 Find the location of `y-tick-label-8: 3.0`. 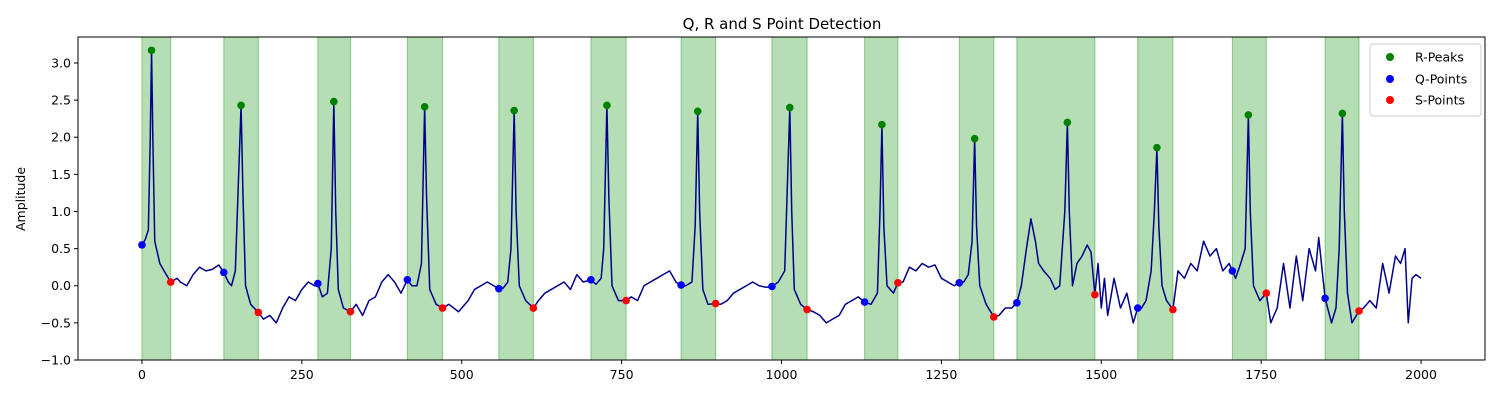

y-tick-label-8: 3.0 is located at coordinates (61, 62).